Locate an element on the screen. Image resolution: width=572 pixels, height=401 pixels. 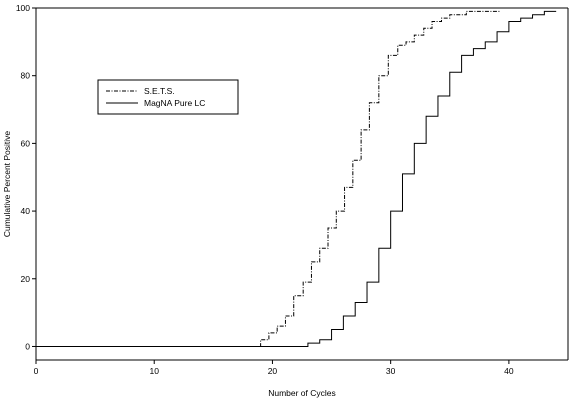
x-tick-label: 10 is located at coordinates (154, 371).